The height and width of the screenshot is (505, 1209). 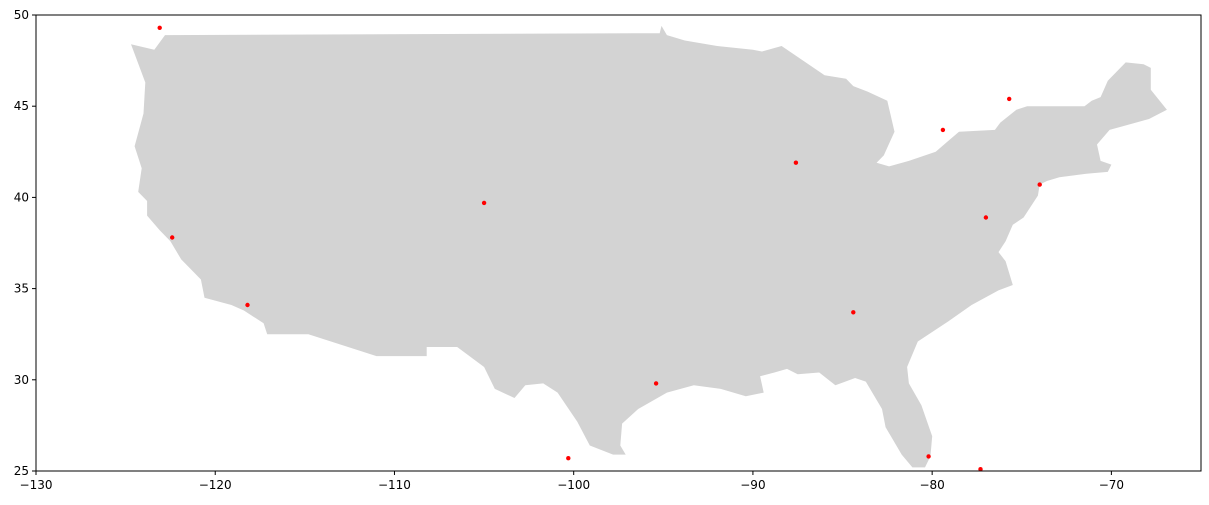 What do you see at coordinates (21, 106) in the screenshot?
I see `y-tick-label: 45` at bounding box center [21, 106].